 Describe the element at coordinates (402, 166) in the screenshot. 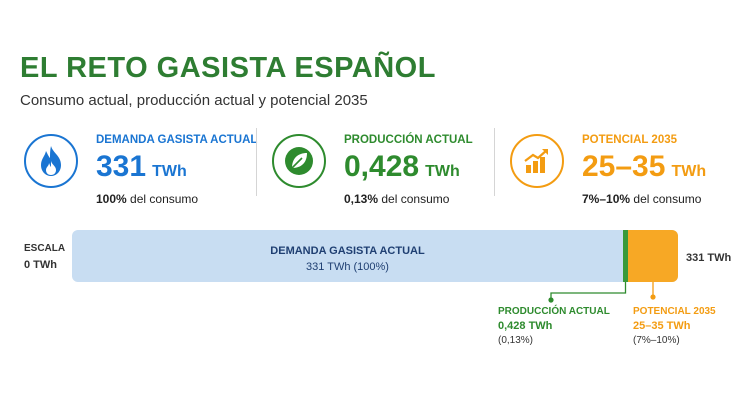

I see `production-value: 0,428 TWh` at that location.